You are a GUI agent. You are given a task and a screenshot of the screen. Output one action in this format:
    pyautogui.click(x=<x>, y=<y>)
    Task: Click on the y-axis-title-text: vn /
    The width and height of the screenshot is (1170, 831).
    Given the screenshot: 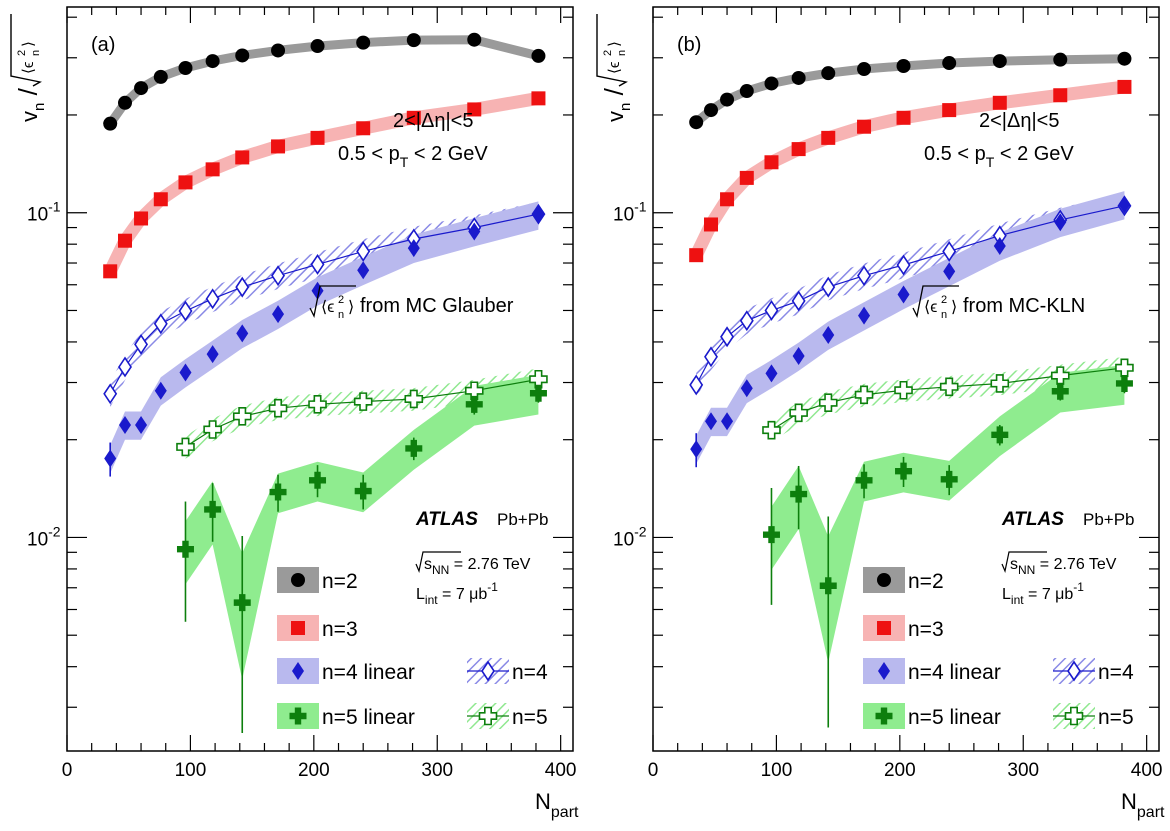 What is the action you would take?
    pyautogui.click(x=616, y=104)
    